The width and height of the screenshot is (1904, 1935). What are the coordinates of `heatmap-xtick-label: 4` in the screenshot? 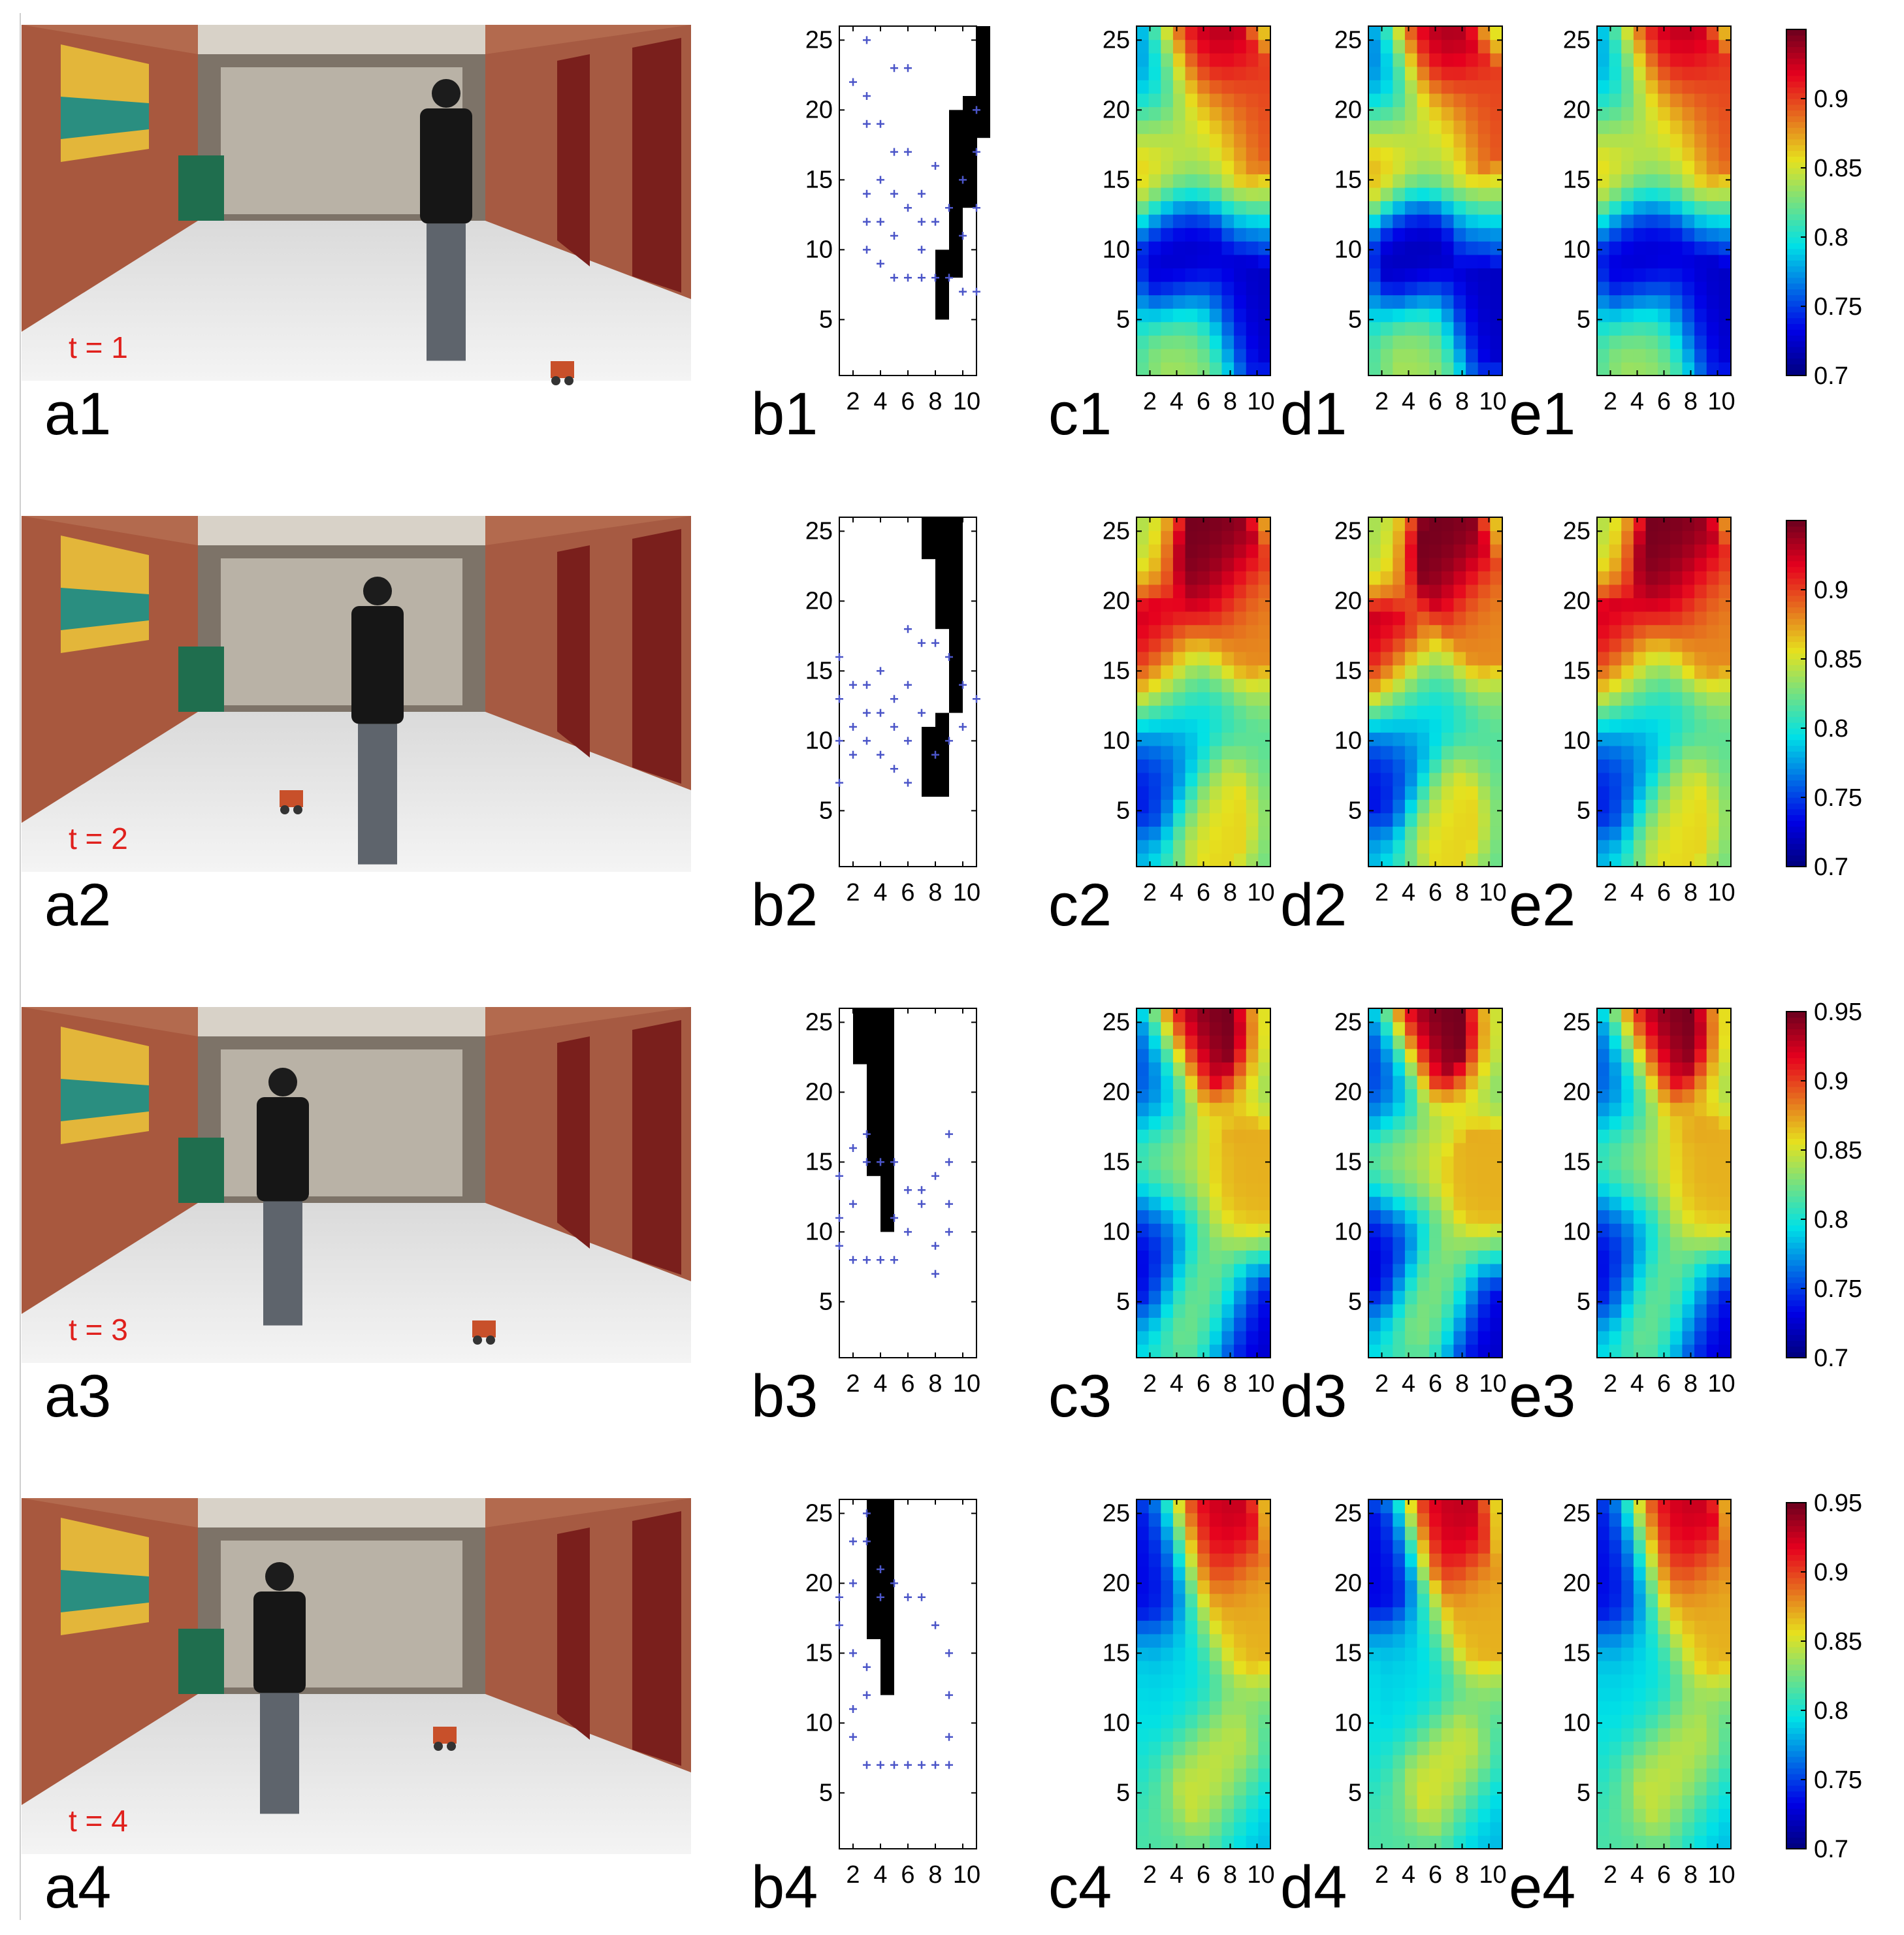 It's located at (1408, 892).